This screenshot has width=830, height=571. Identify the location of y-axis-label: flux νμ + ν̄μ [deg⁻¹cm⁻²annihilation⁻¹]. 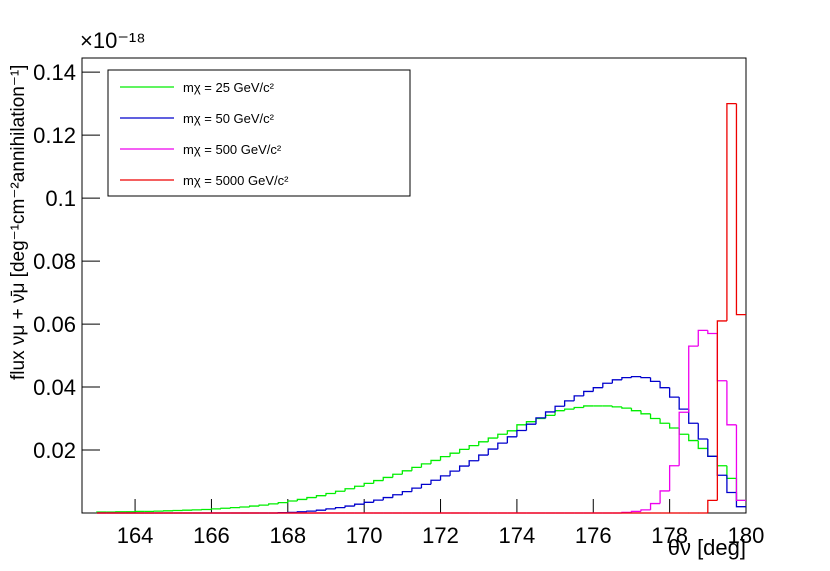
(18, 222).